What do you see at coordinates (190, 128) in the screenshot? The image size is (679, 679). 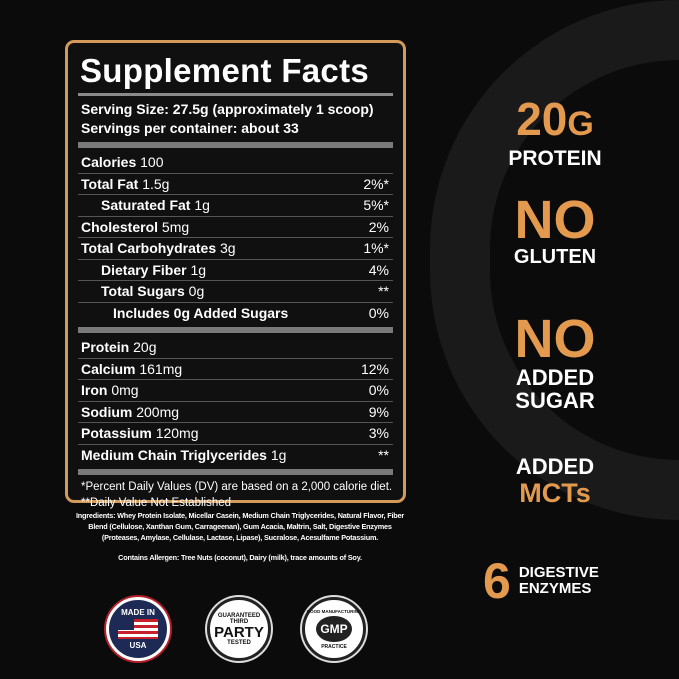 I see `servings-per-container: Servings per container: about 33` at bounding box center [190, 128].